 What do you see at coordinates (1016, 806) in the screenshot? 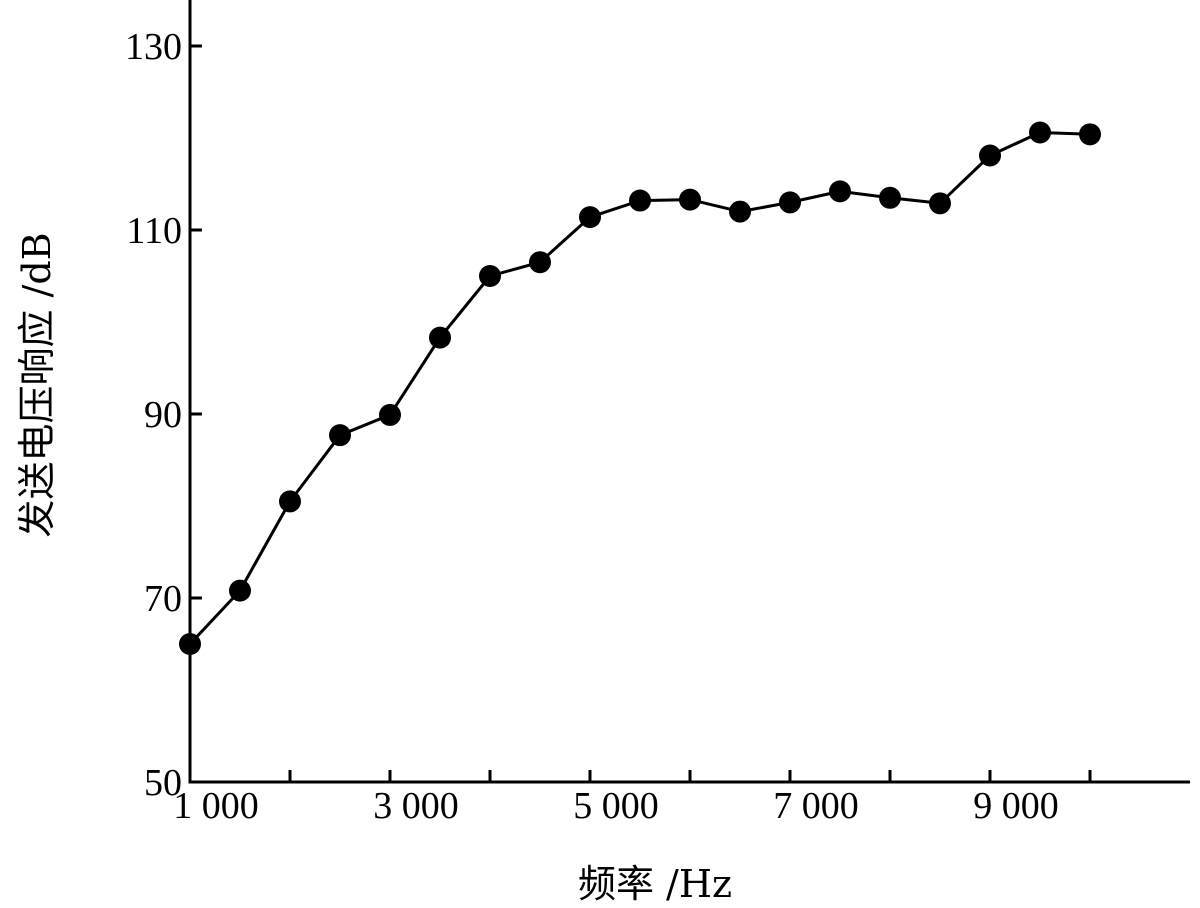
I see `x-tick-label: 9 000` at bounding box center [1016, 806].